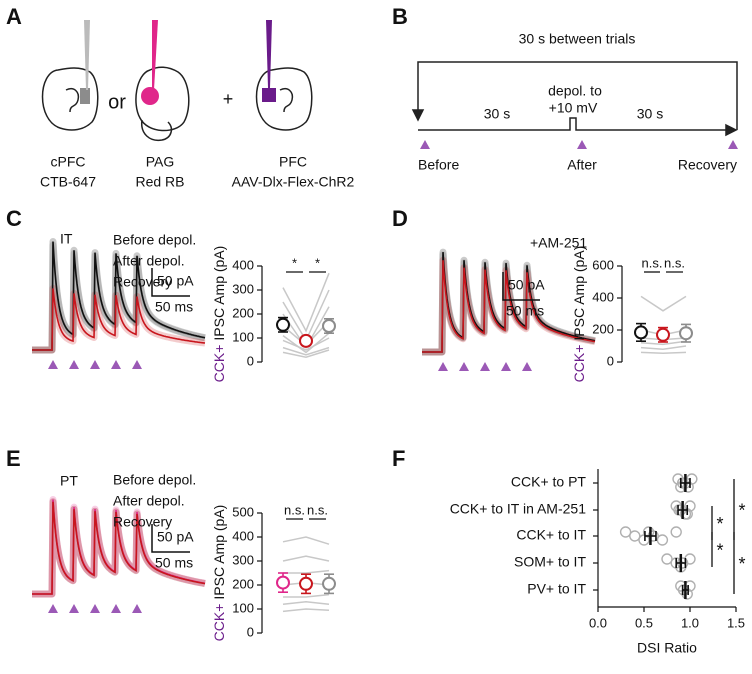 The width and height of the screenshot is (752, 674). What do you see at coordinates (525, 311) in the screenshot?
I see `scale-label: 50 ms` at bounding box center [525, 311].